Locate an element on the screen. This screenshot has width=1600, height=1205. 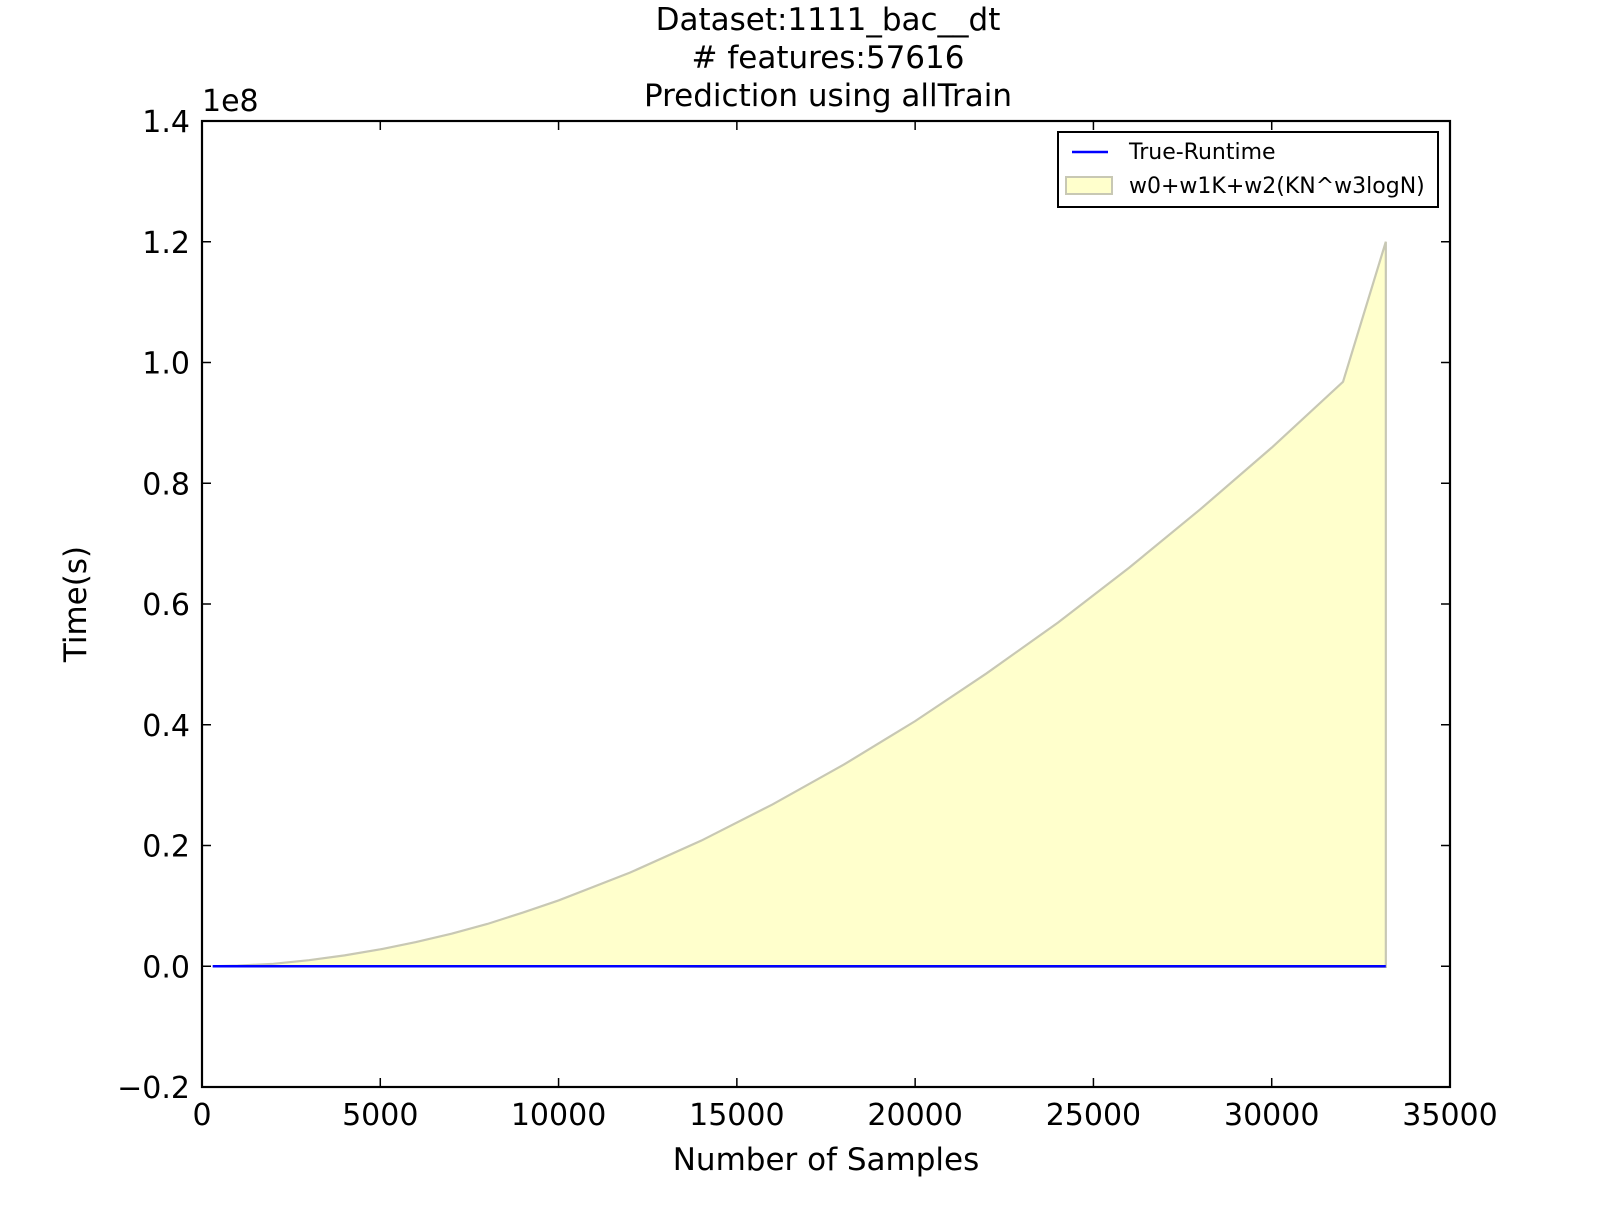
y-tick-label: −0.2 is located at coordinates (153, 1088).